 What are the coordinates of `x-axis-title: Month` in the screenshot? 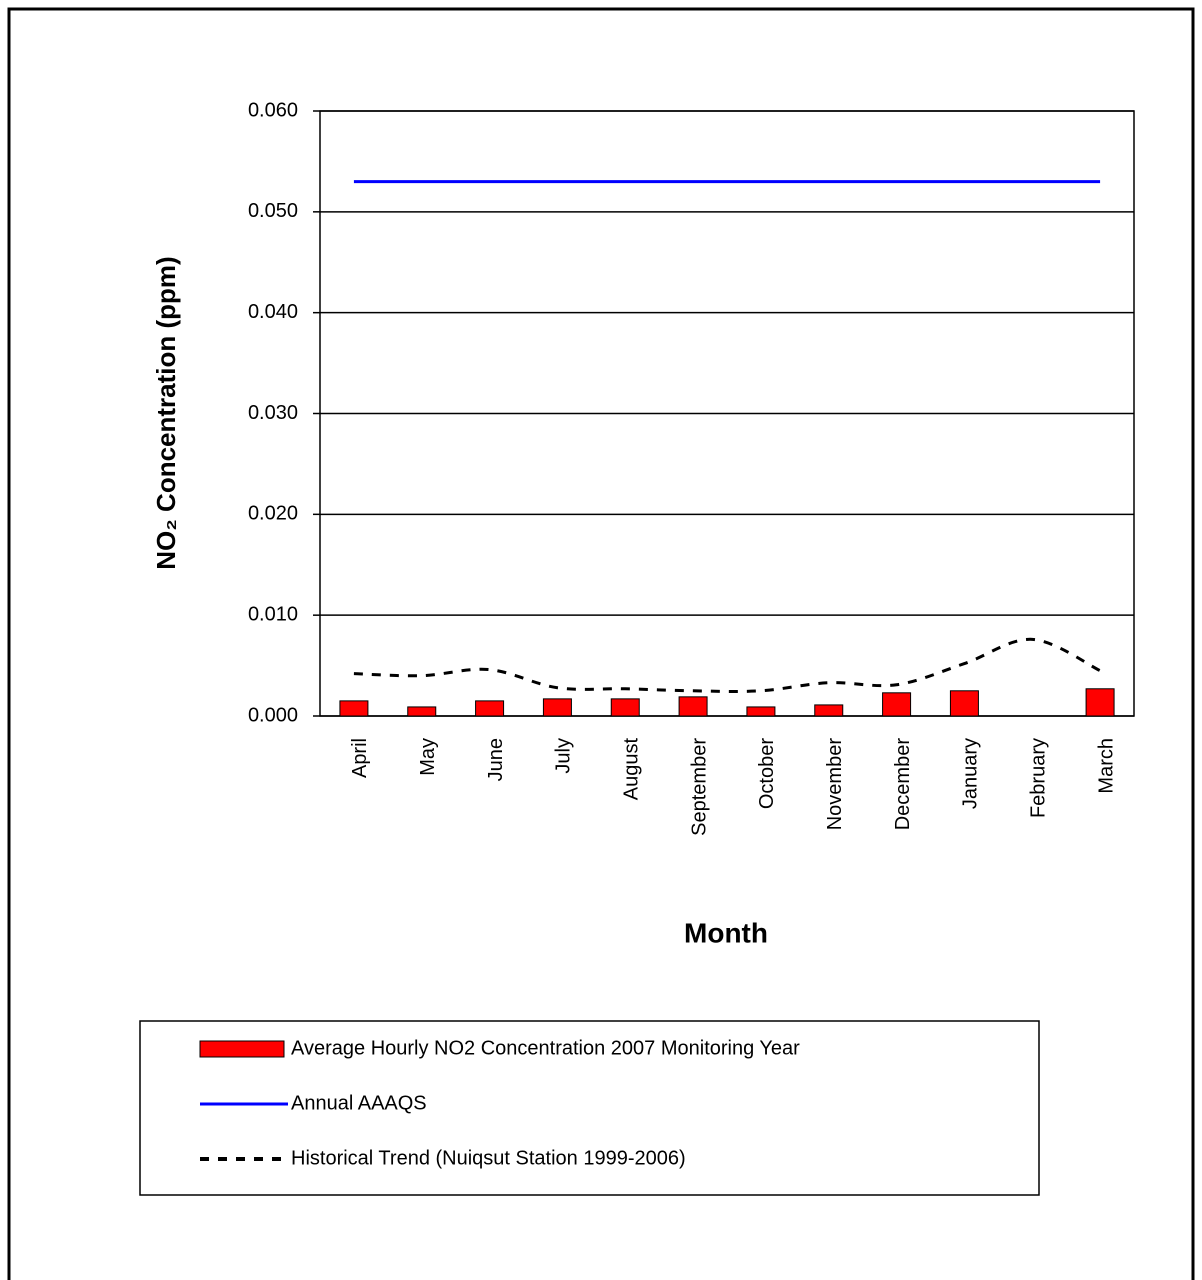 It's located at (726, 932).